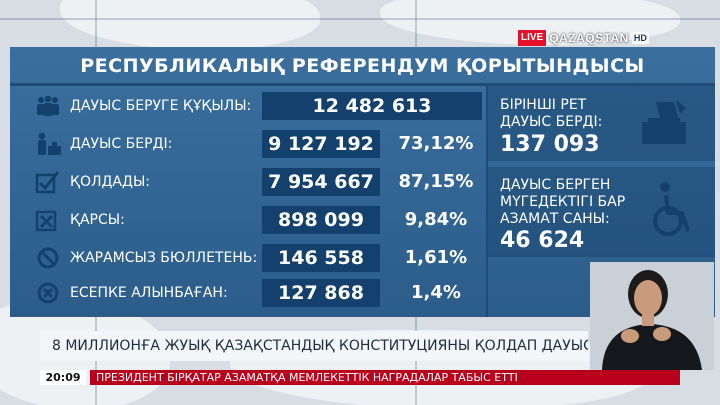 This screenshot has height=405, width=720. What do you see at coordinates (248, 144) in the screenshot?
I see `result-row-voted: ДАУЫС БЕРДІ: 9 127 192 73,12%` at bounding box center [248, 144].